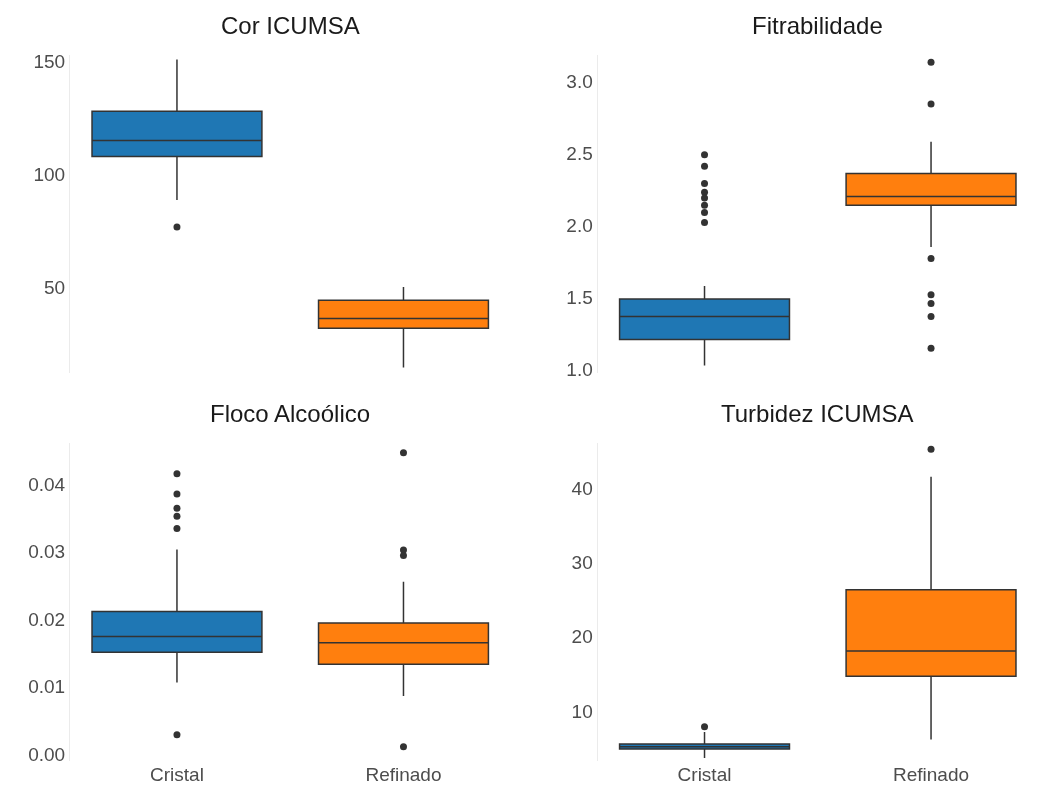 This screenshot has height=801, width=1043. What do you see at coordinates (579, 153) in the screenshot?
I see `y-tick-label: 2.5` at bounding box center [579, 153].